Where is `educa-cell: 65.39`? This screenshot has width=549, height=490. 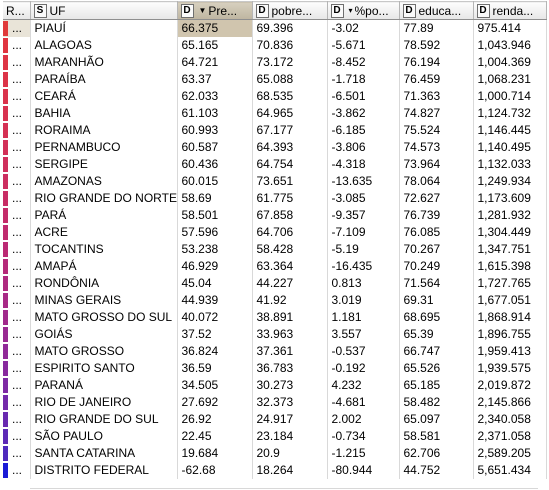 educa-cell: 65.39 is located at coordinates (436, 334).